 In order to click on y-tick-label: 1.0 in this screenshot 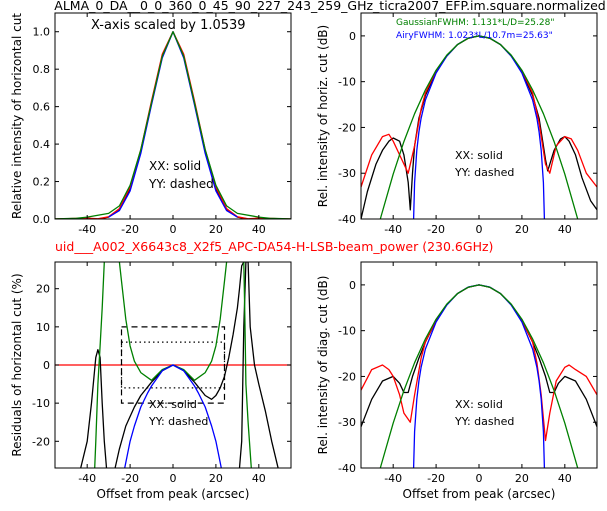, I will do `click(42, 32)`.